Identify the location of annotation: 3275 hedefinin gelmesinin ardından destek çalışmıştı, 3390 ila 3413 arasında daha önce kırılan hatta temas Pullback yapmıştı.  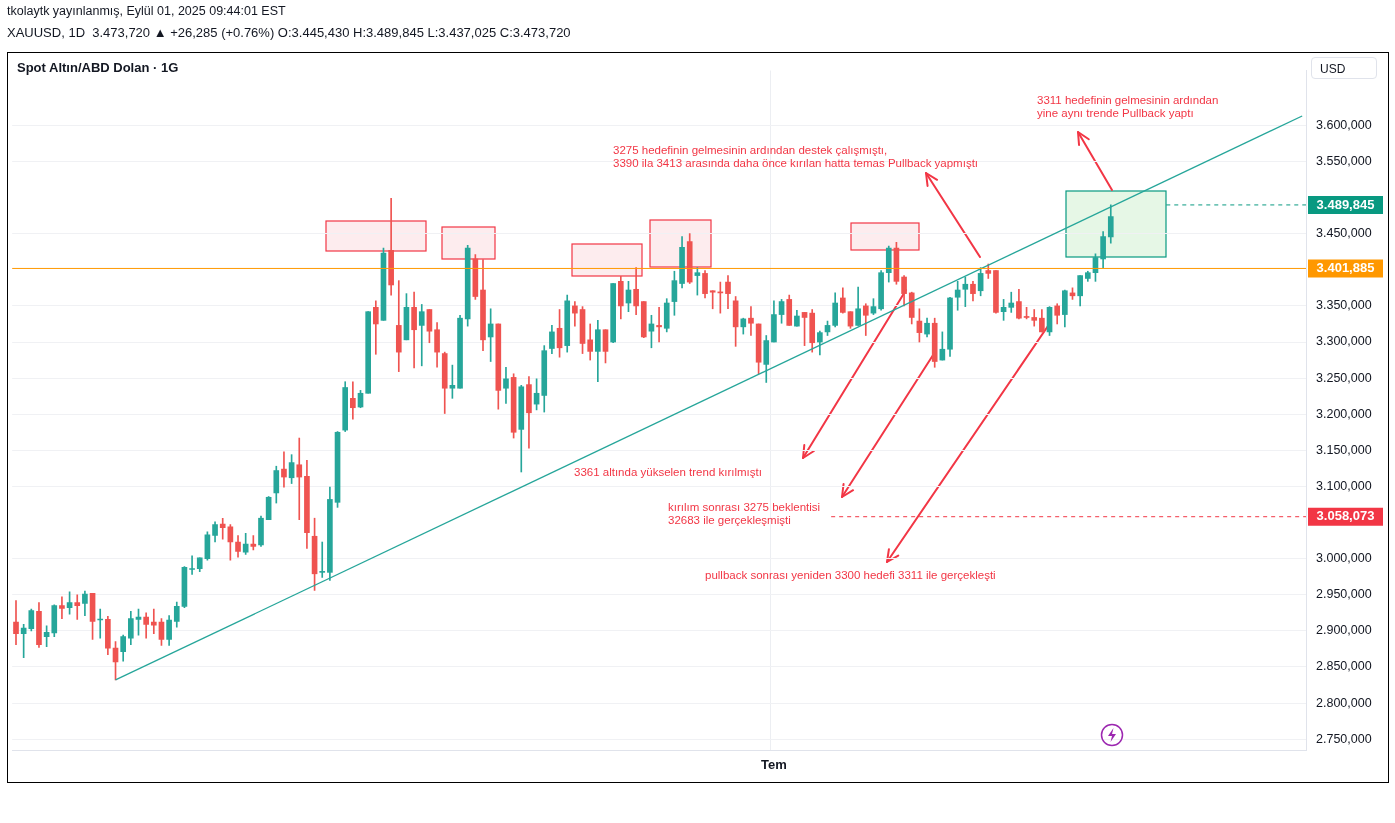
(796, 157).